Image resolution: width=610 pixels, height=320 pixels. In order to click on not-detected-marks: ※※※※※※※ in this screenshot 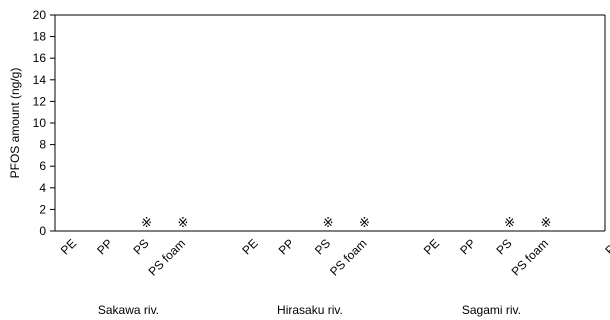, I will do `click(346, 223)`.